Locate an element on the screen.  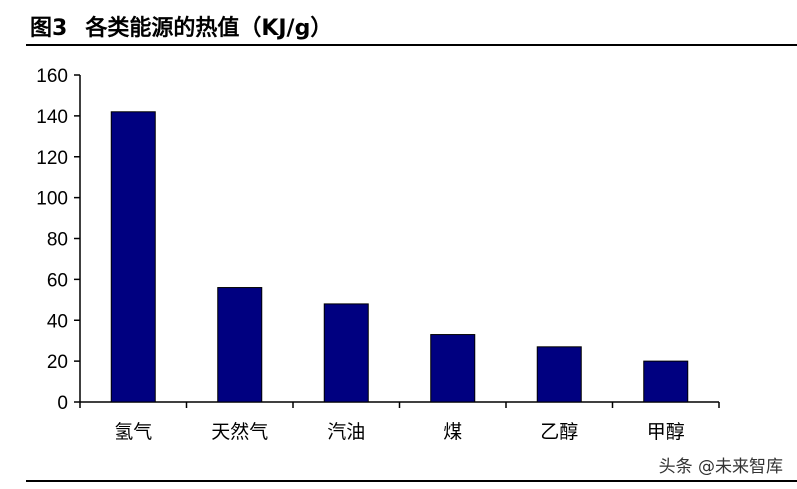
bottom-rule is located at coordinates (411, 481).